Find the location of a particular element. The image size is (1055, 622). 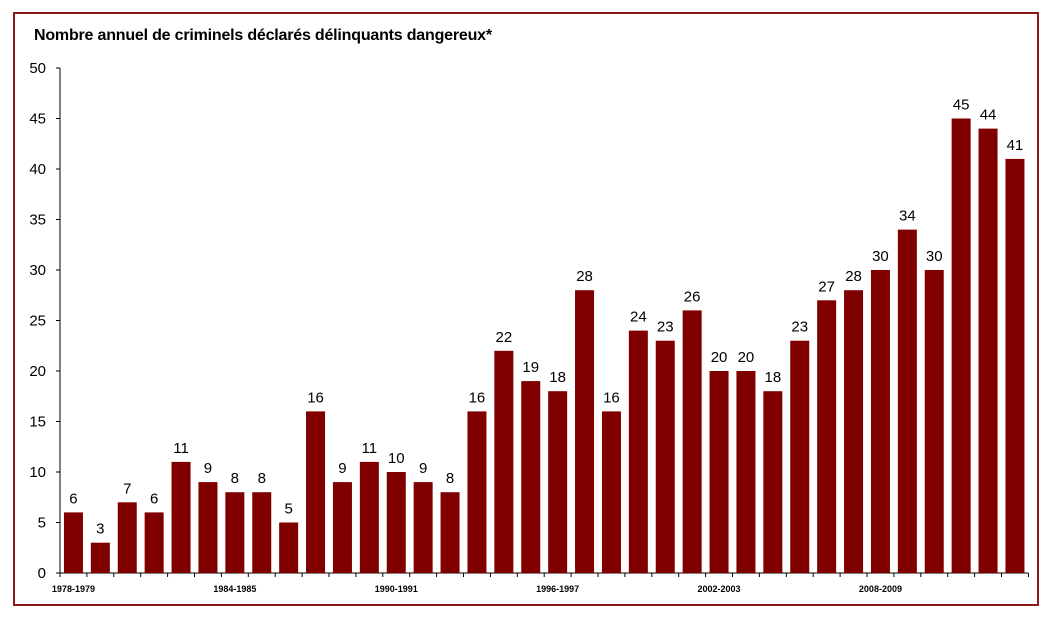

data-label: 10 is located at coordinates (396, 458).